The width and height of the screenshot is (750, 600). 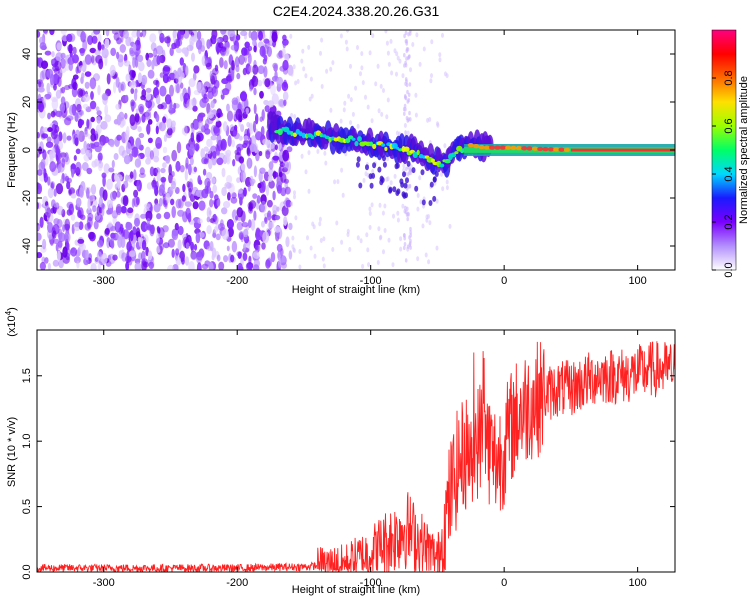 What do you see at coordinates (27, 198) in the screenshot?
I see `spectrogram-ytick-label: -20` at bounding box center [27, 198].